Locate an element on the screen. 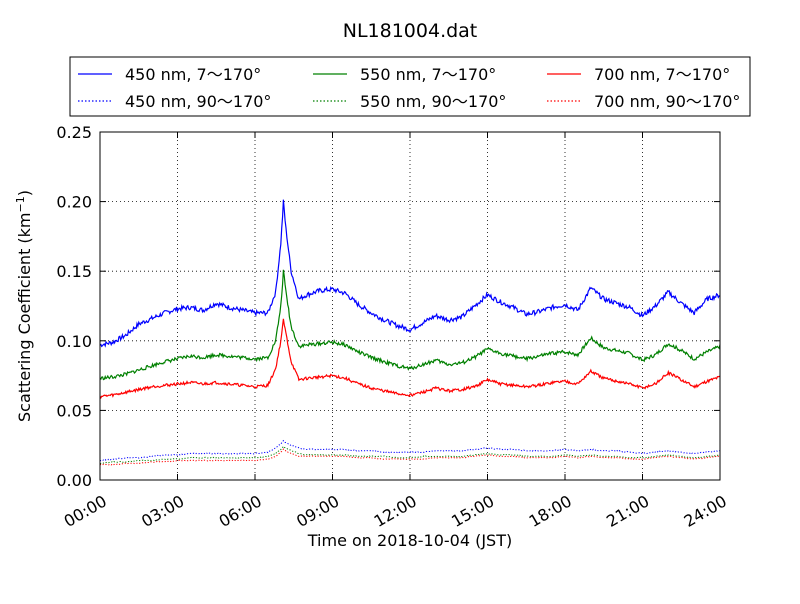 This screenshot has height=604, width=800. y-axis-label: Scattering Coefficient (km−1) is located at coordinates (24, 306).